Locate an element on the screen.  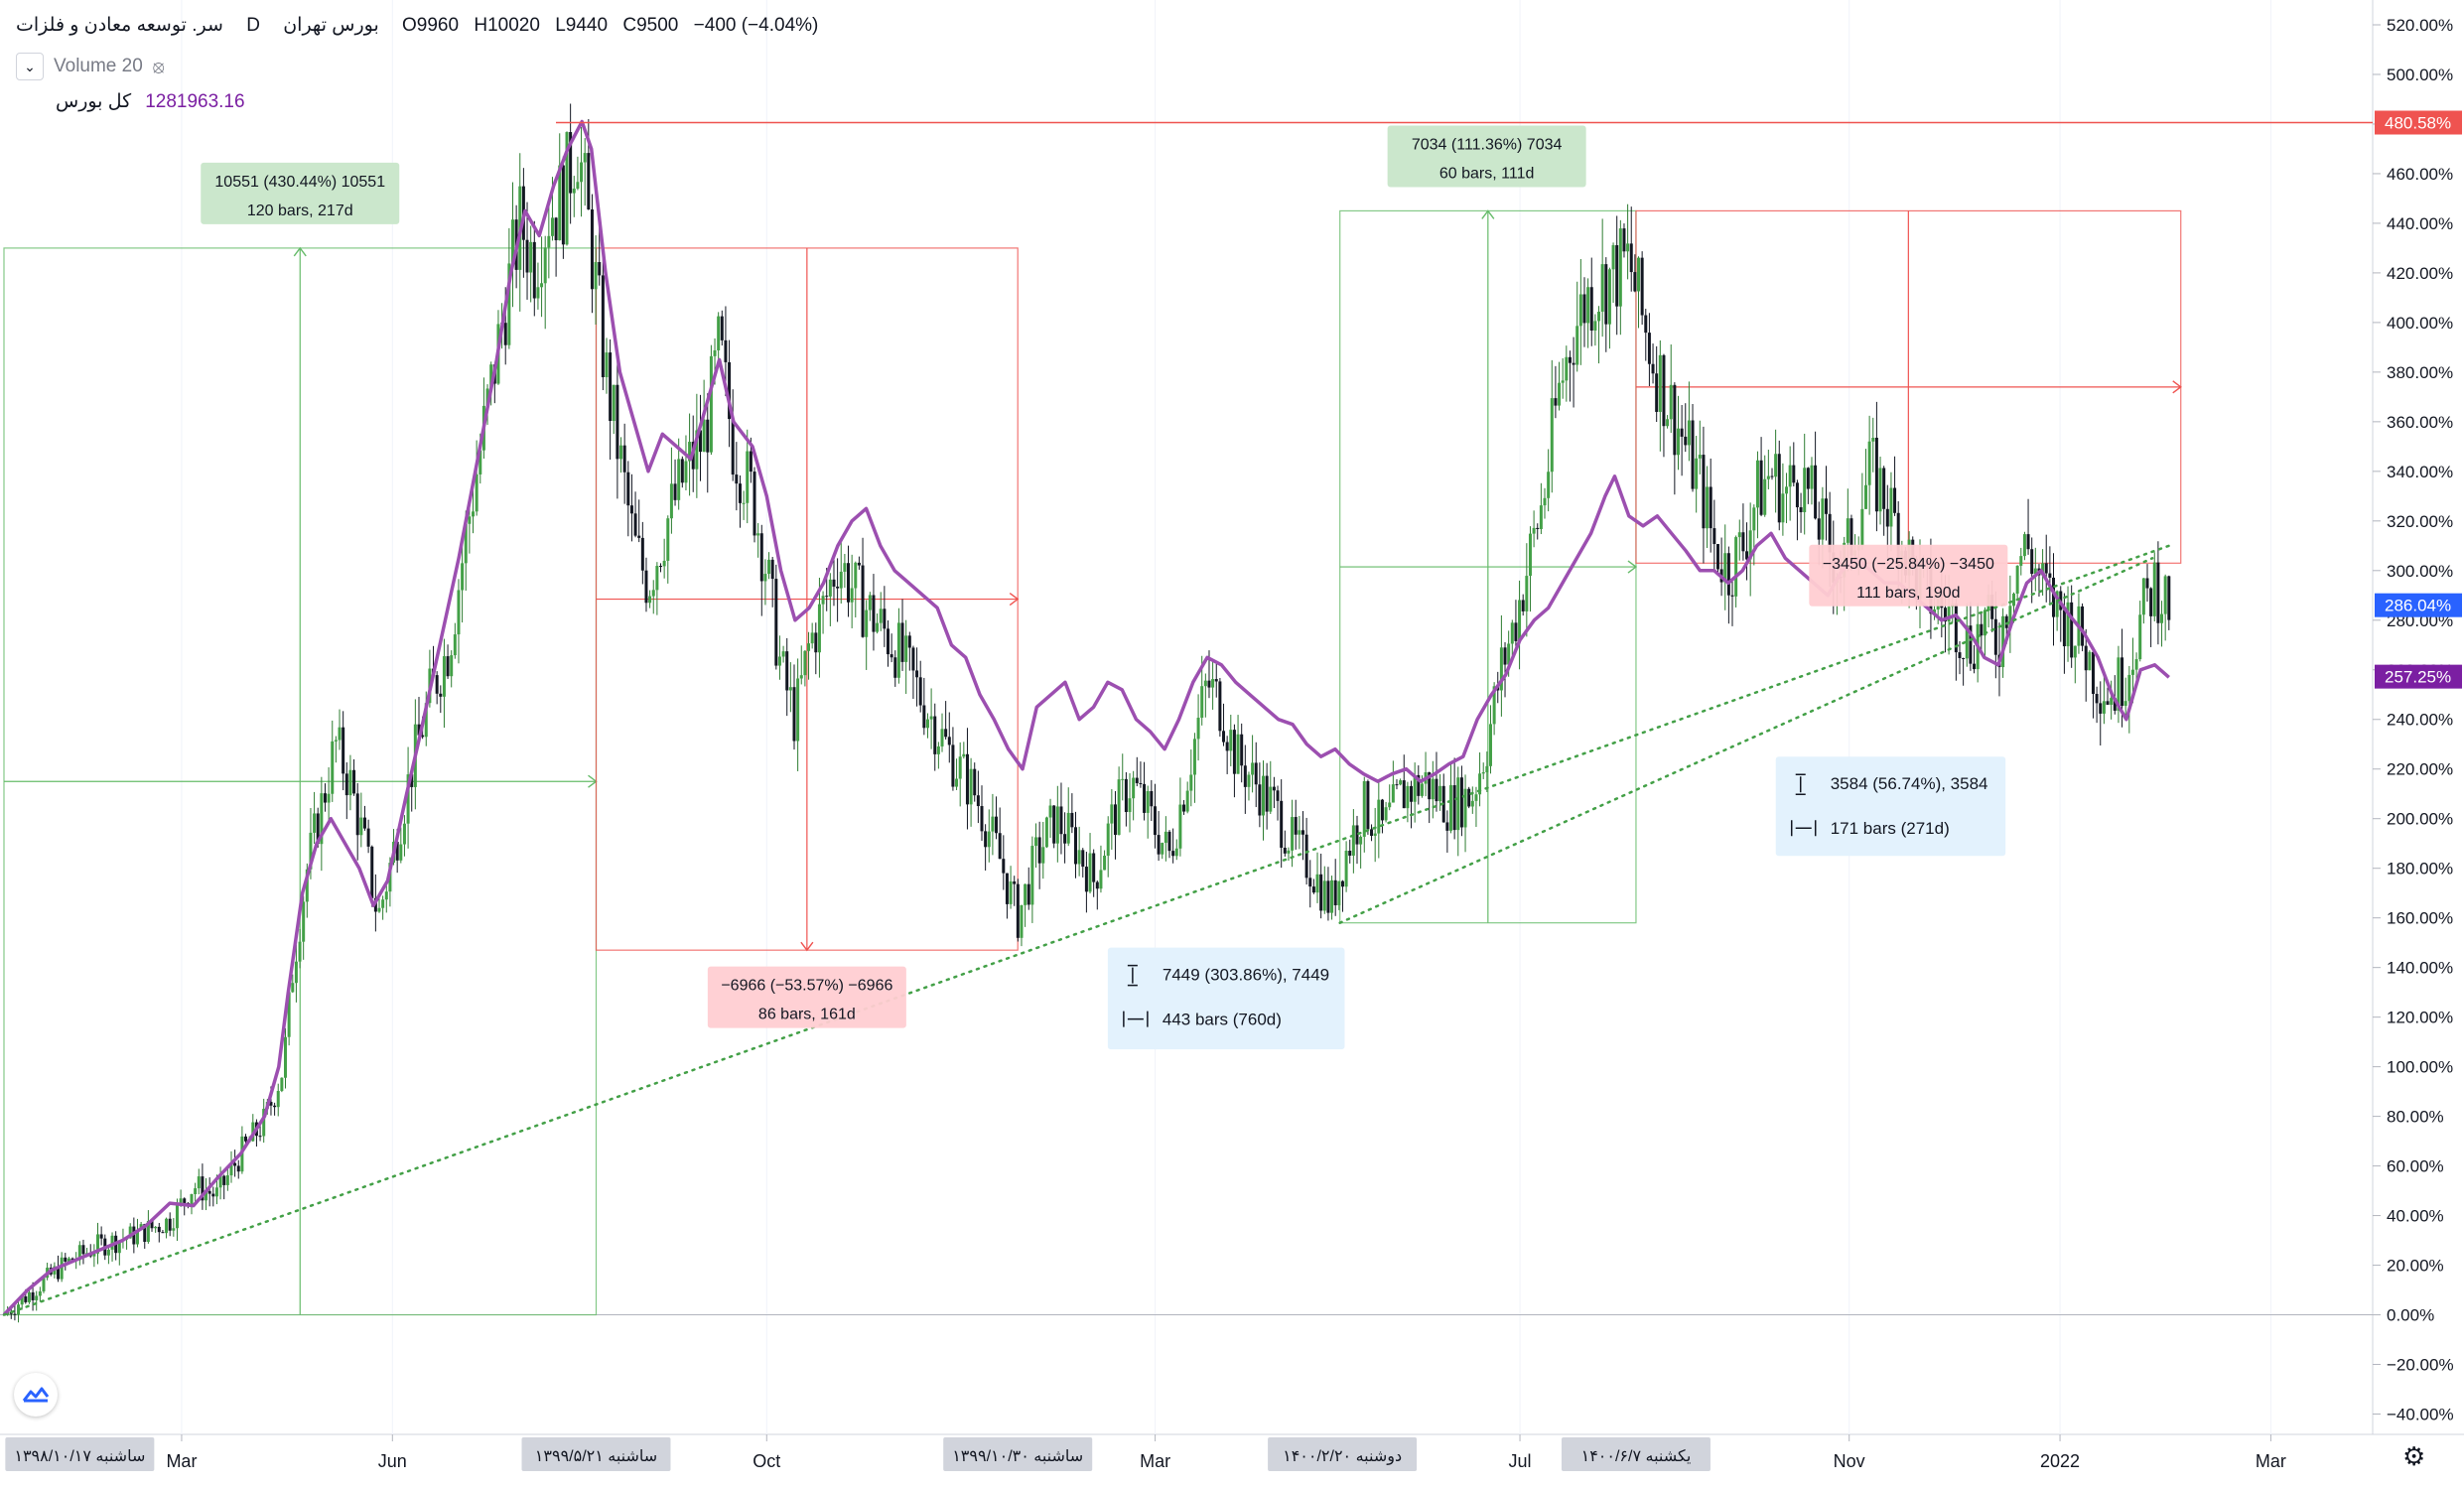
compare-name: کل بورس is located at coordinates (94, 101).